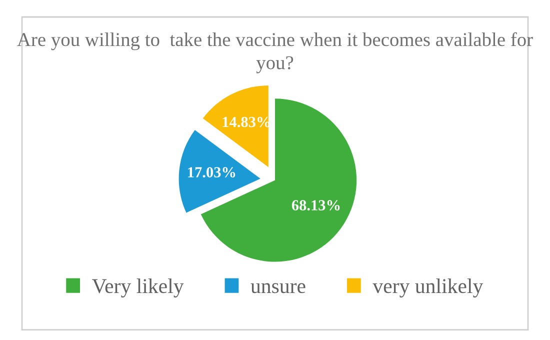  Describe the element at coordinates (316, 205) in the screenshot. I see `data-label: 68.13%` at that location.